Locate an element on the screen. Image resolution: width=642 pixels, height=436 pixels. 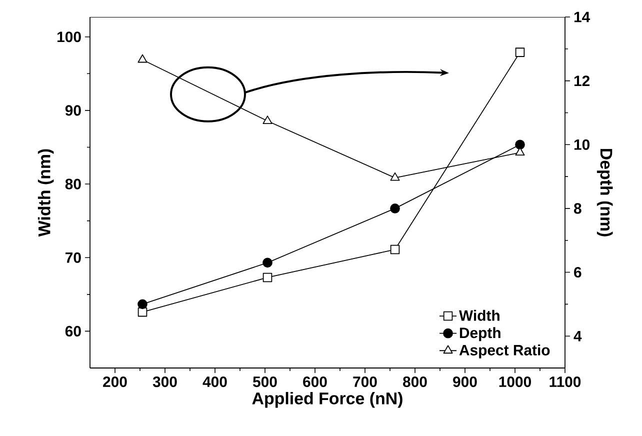
x-tick-label: 700 is located at coordinates (365, 382).